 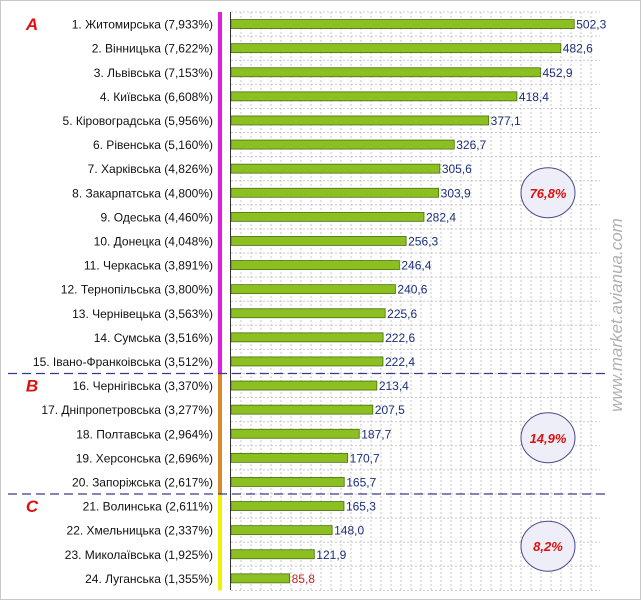 I want to click on value-label: 305,6, so click(x=457, y=169).